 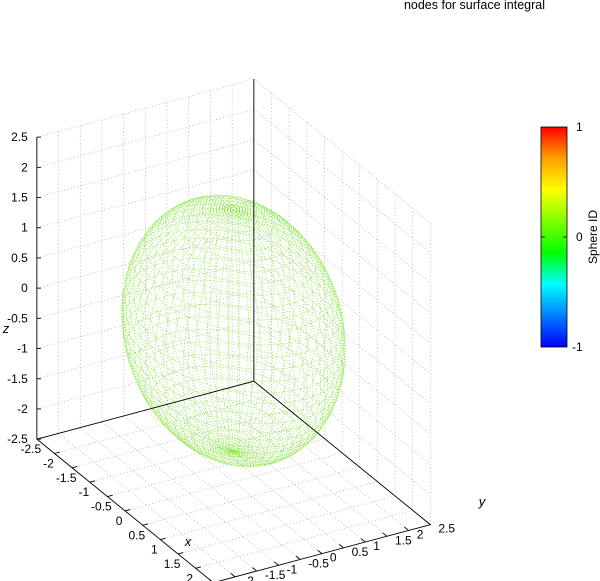 What do you see at coordinates (248, 577) in the screenshot?
I see `y-tick-label: -2` at bounding box center [248, 577].